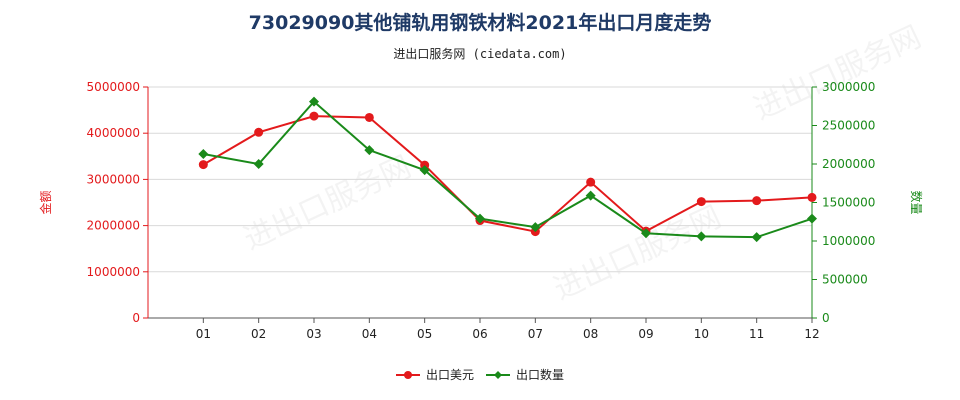 This screenshot has height=400, width=960. Describe the element at coordinates (498, 375) in the screenshot. I see `legend-quantity-marker` at that location.